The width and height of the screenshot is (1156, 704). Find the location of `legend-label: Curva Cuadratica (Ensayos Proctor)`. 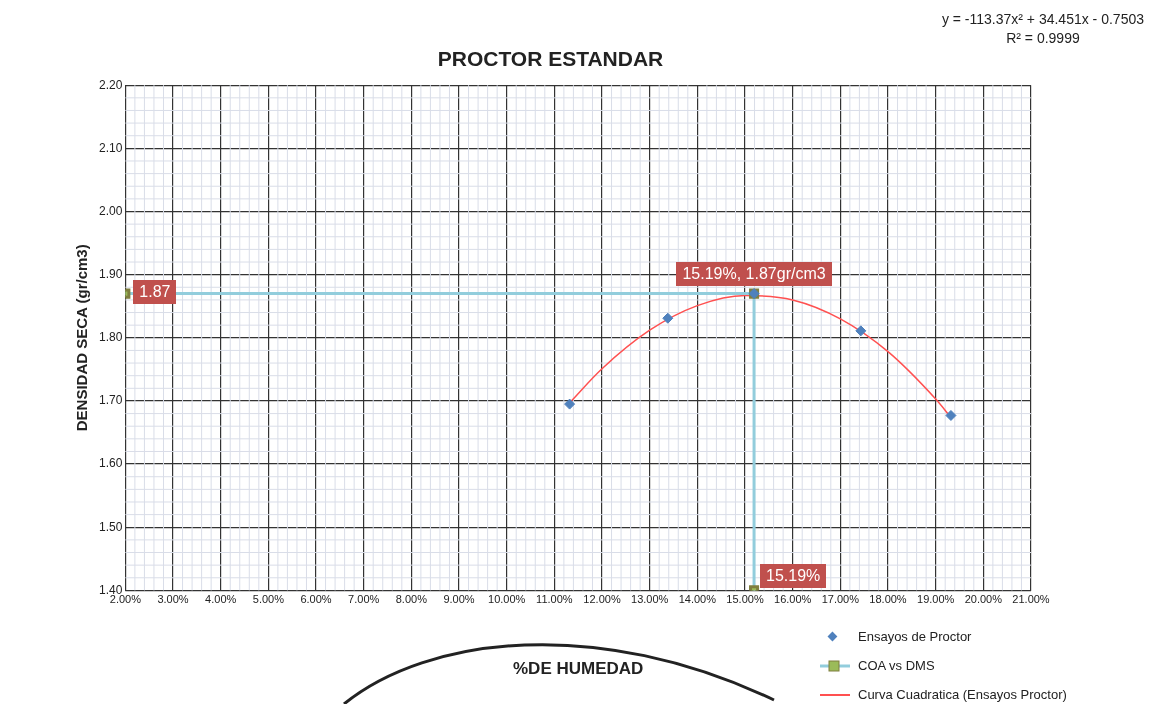

legend-label: Curva Cuadratica (Ensayos Proctor) is located at coordinates (962, 694).